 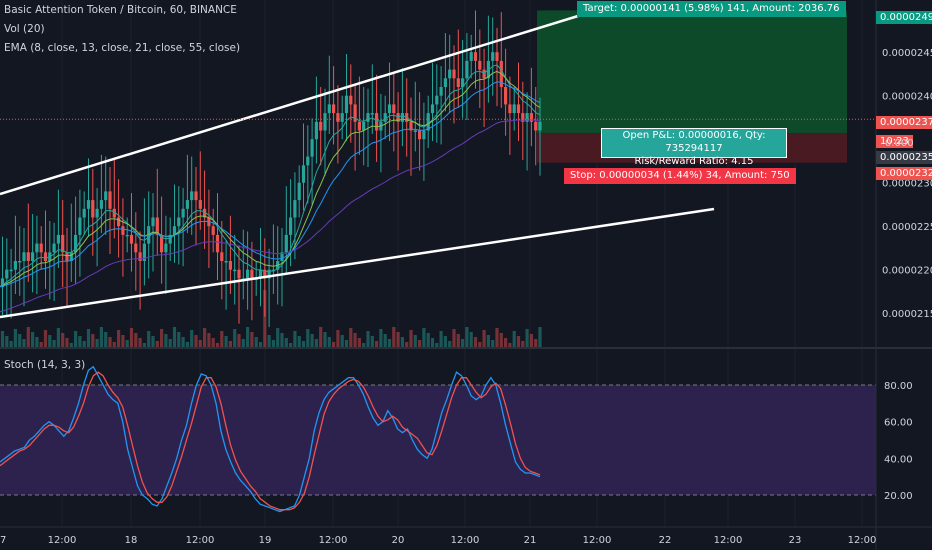 What do you see at coordinates (907, 97) in the screenshot?
I see `price-tick-label: 0.00002400` at bounding box center [907, 97].